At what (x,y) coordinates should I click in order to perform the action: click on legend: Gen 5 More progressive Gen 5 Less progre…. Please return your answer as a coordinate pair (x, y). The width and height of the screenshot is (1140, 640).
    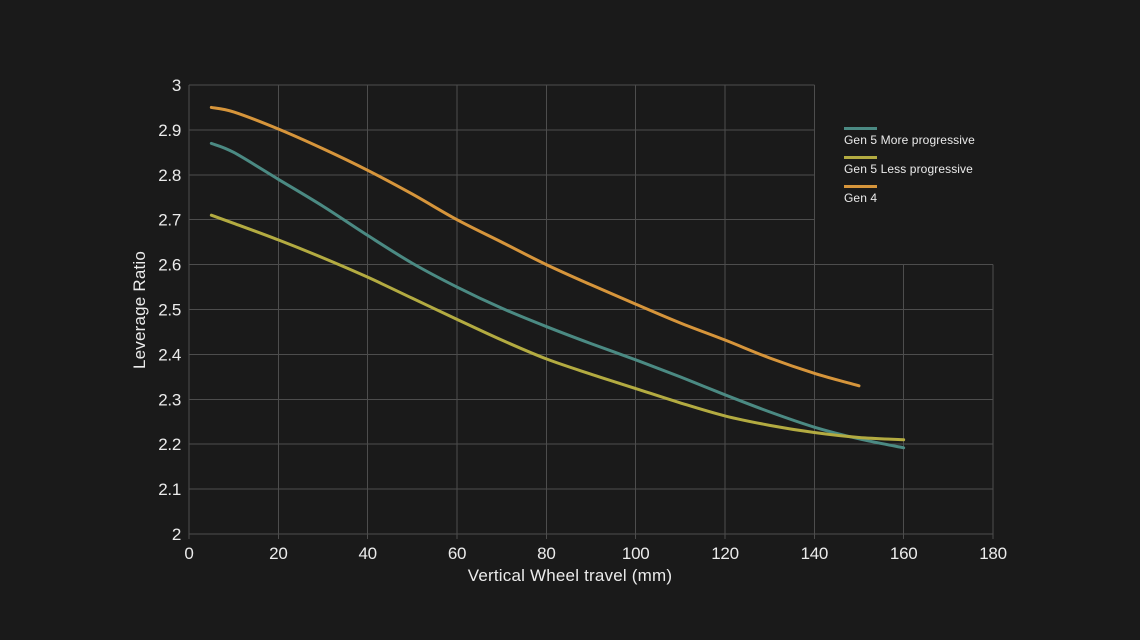
    Looking at the image, I should click on (909, 170).